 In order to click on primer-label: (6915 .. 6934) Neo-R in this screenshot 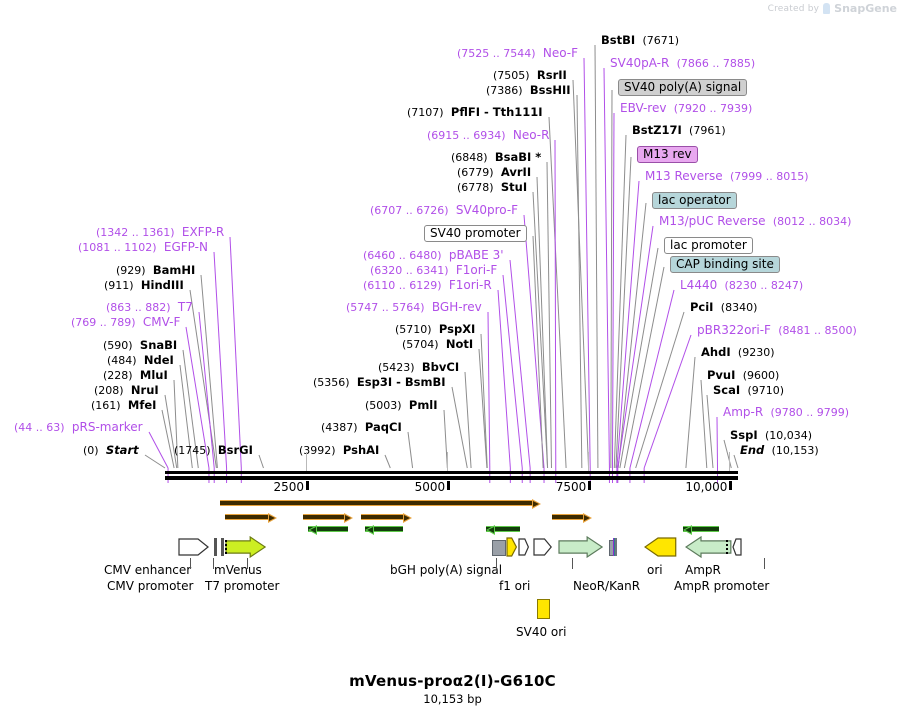, I will do `click(488, 135)`.